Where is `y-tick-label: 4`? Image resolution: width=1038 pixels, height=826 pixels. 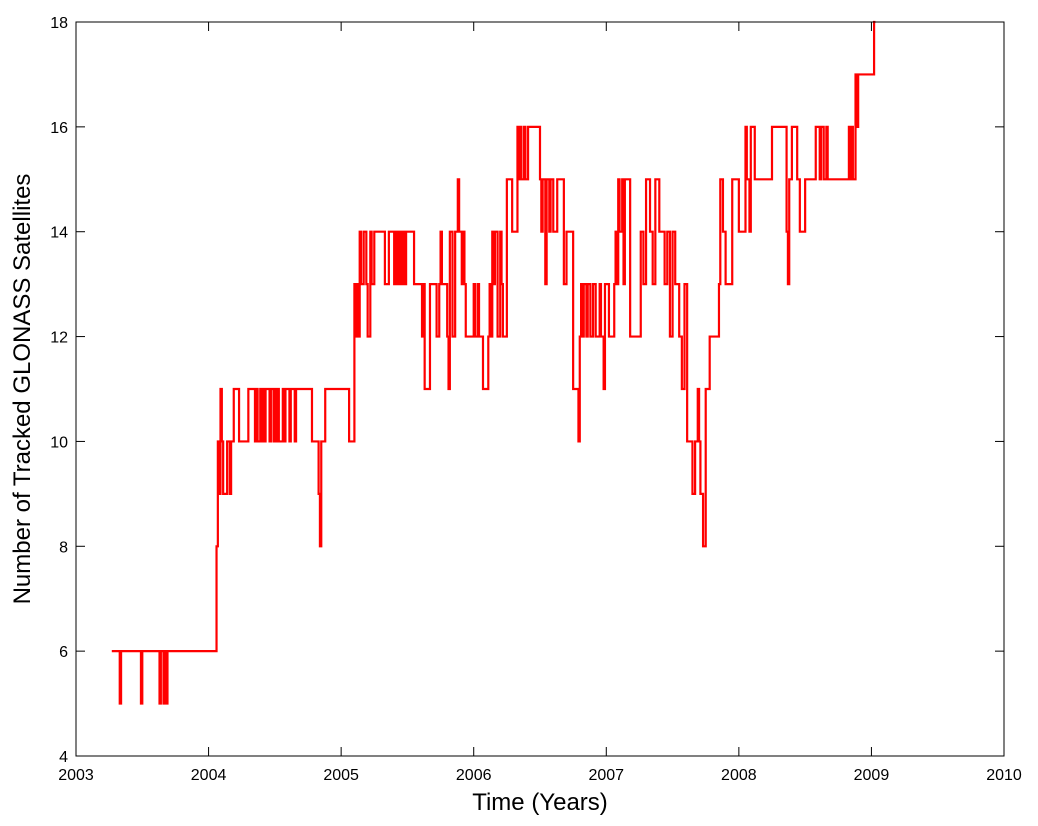
y-tick-label: 4 is located at coordinates (63, 757).